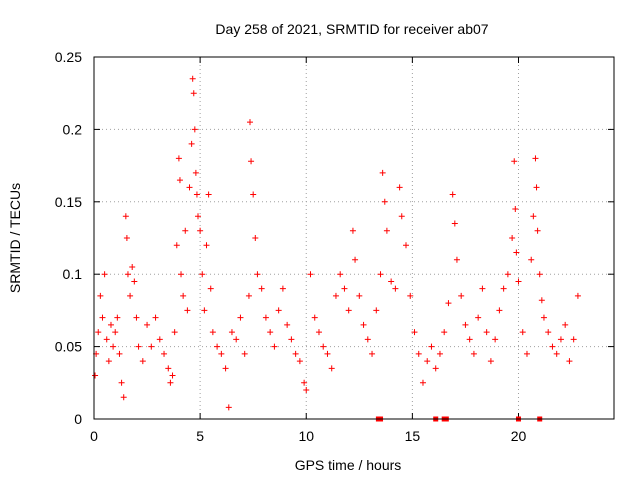 The width and height of the screenshot is (640, 480). I want to click on x-tick-label: 15, so click(413, 436).